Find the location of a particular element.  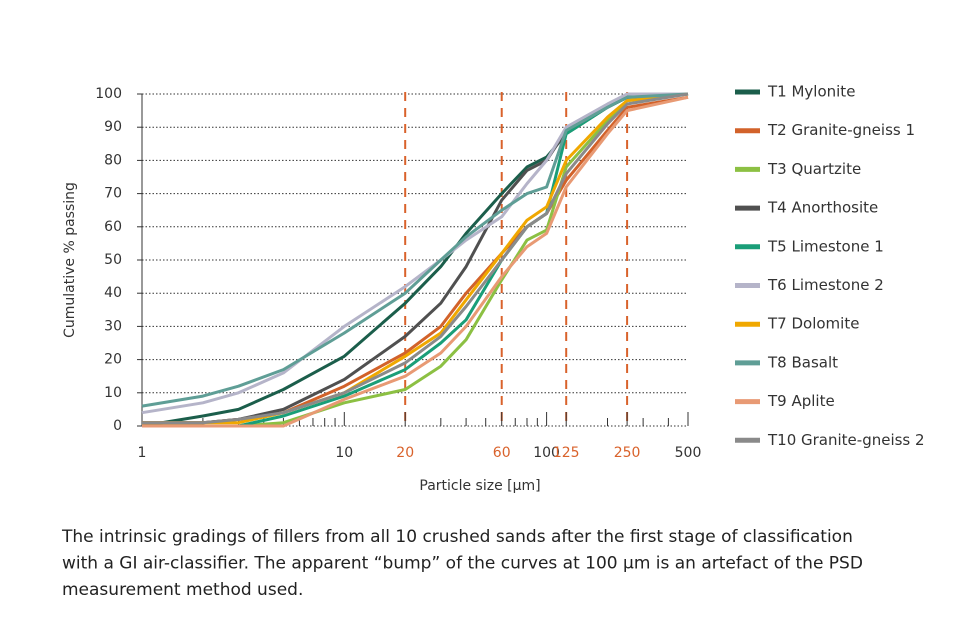

y-tick-label: 40 is located at coordinates (113, 293).